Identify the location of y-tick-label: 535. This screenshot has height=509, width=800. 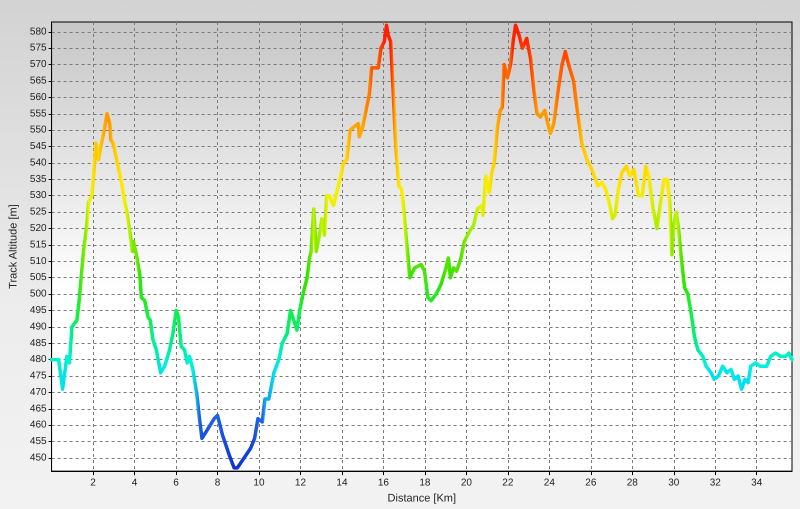
(39, 179).